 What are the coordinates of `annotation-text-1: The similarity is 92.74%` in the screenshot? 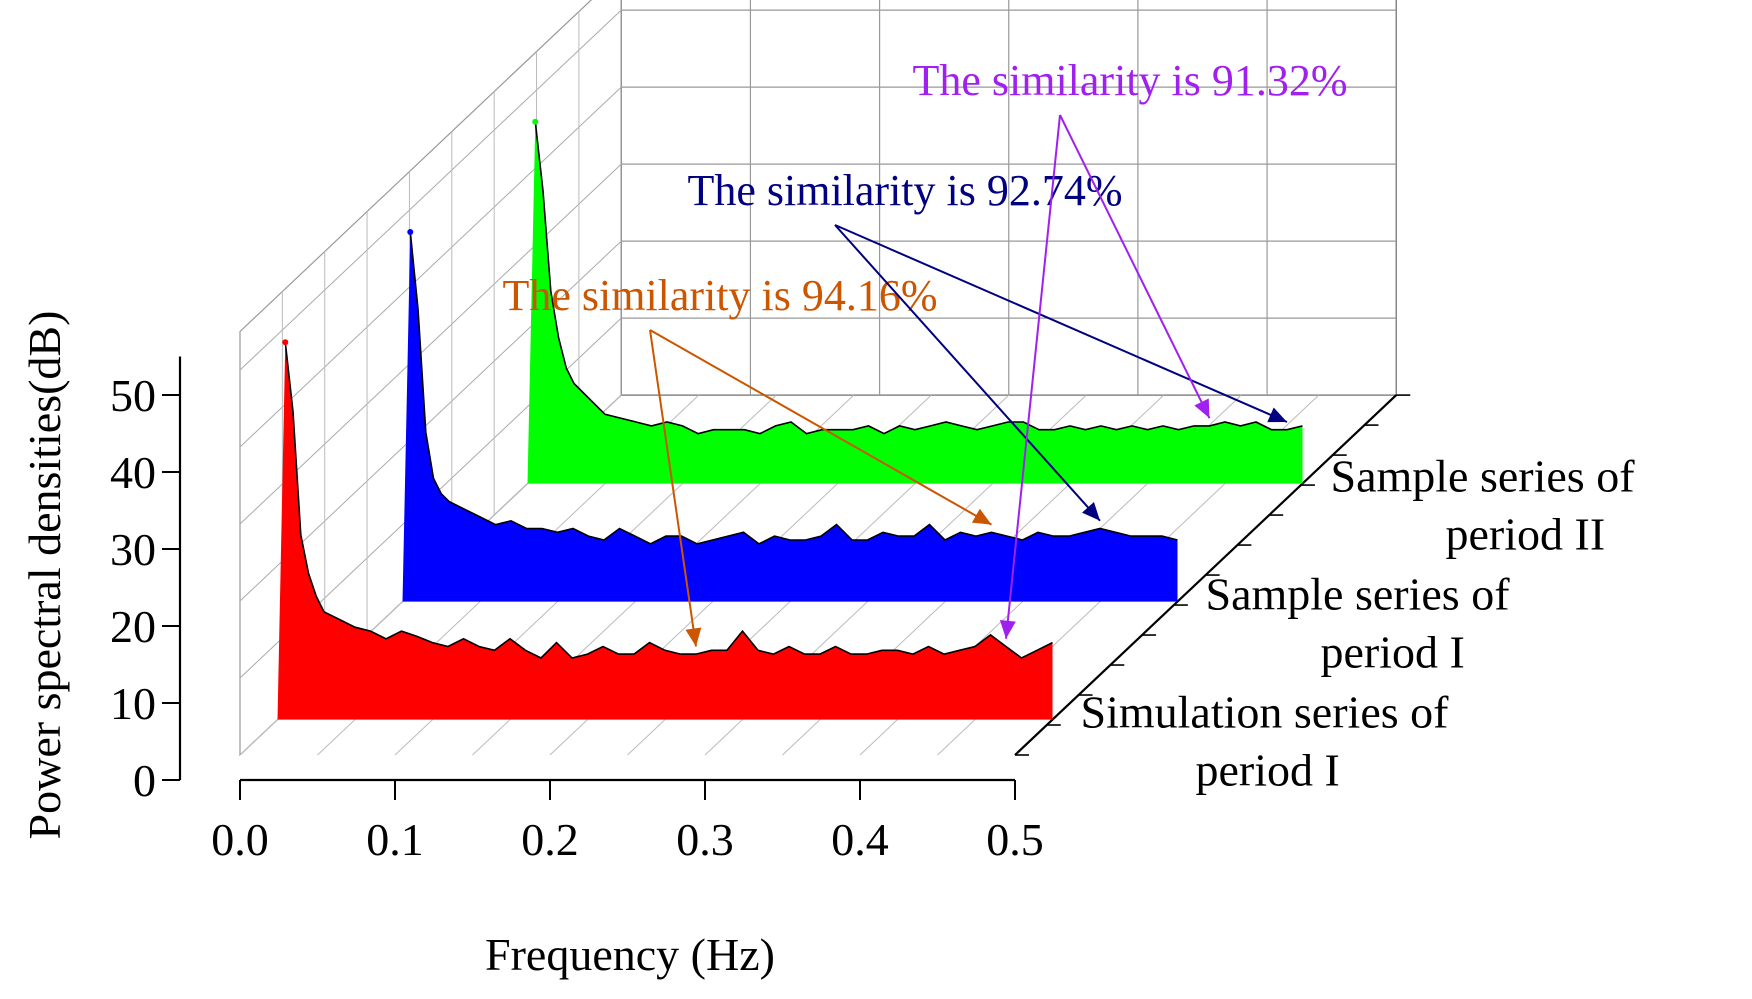 It's located at (904, 190).